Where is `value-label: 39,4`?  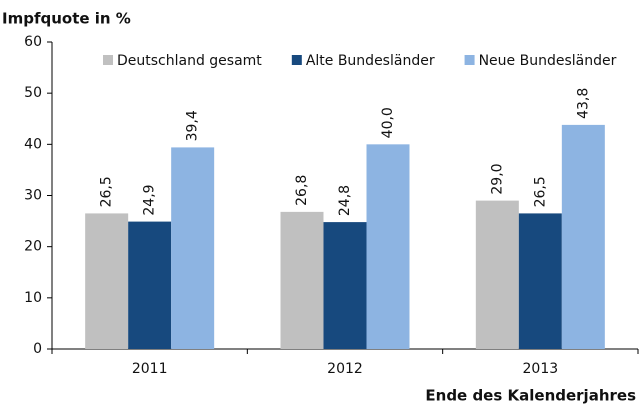
value-label: 39,4 is located at coordinates (193, 125).